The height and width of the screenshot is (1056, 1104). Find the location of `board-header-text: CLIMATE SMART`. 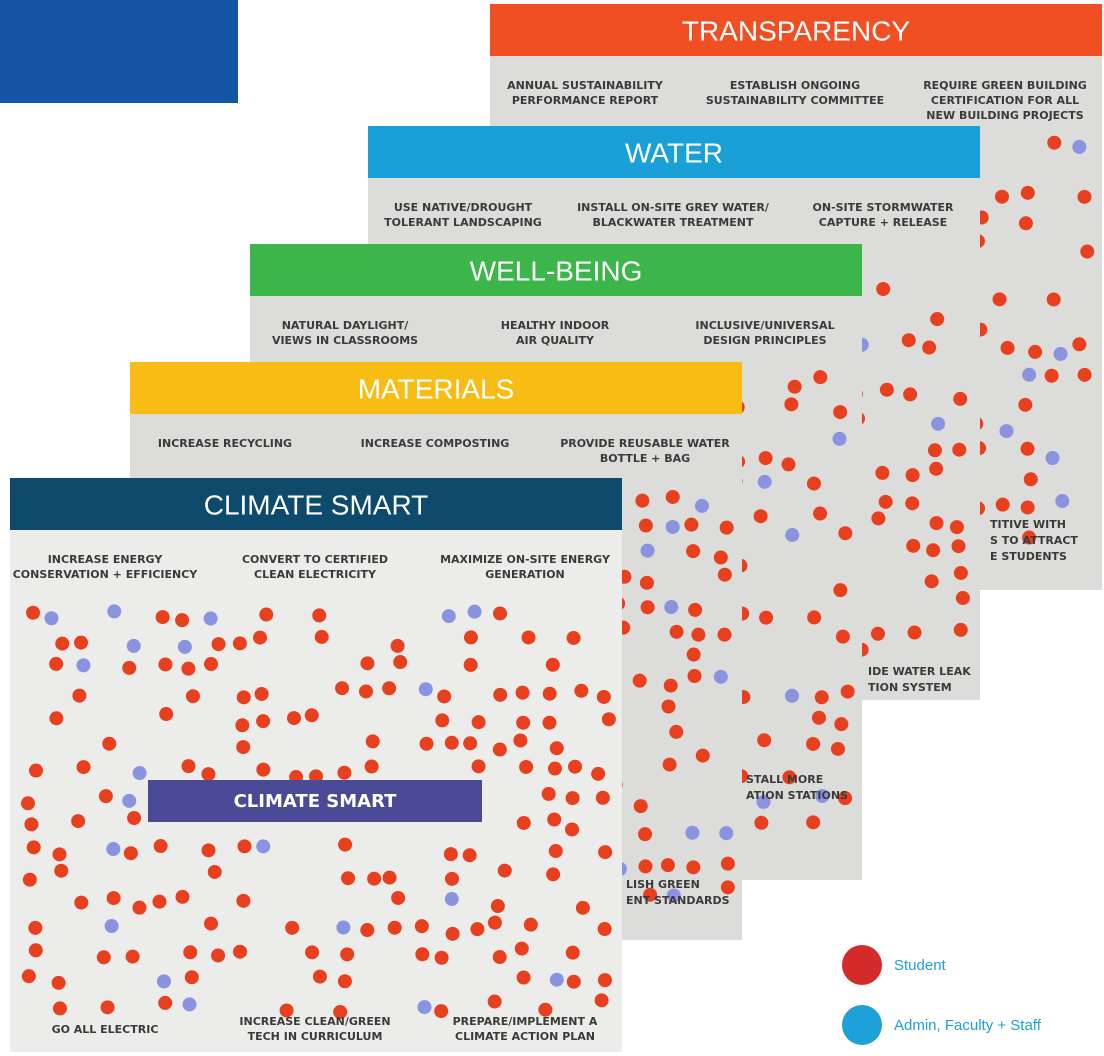

board-header-text: CLIMATE SMART is located at coordinates (316, 504).